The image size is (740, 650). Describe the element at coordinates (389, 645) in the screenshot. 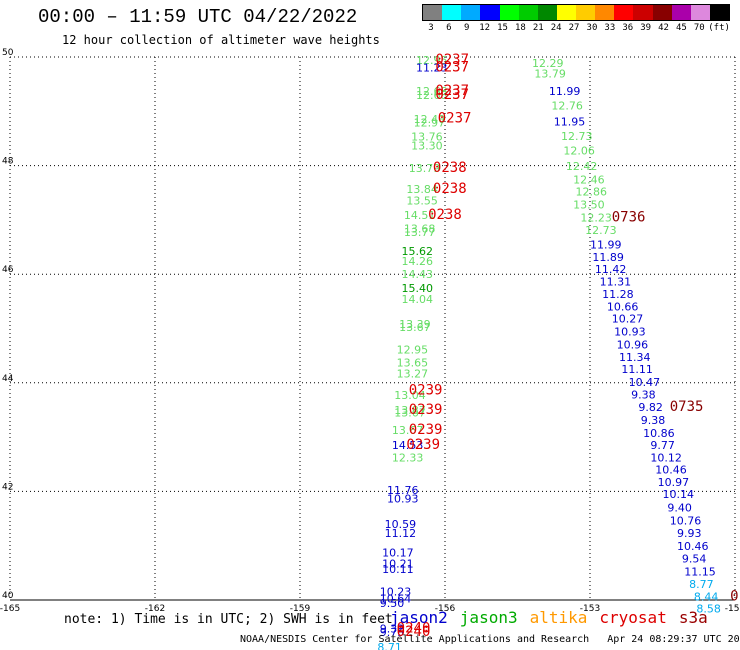

I see `swh-label: 8.71` at that location.